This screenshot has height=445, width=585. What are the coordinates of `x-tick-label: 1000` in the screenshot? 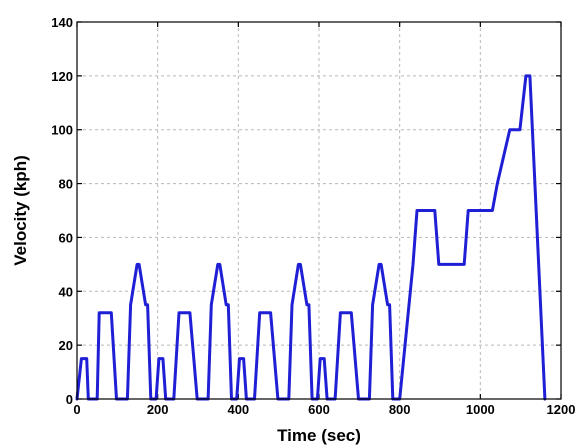 It's located at (480, 409).